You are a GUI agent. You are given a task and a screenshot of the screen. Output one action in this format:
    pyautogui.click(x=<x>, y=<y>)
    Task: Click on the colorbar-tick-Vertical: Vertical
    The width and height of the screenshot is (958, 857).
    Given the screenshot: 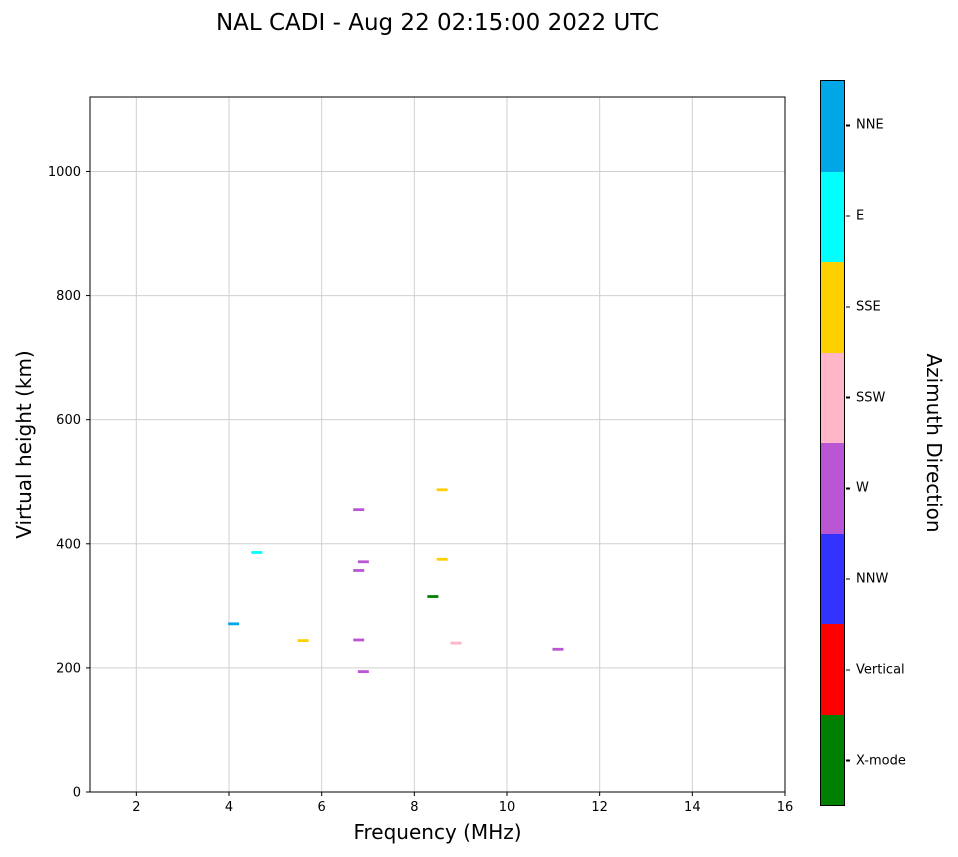 What is the action you would take?
    pyautogui.click(x=875, y=669)
    